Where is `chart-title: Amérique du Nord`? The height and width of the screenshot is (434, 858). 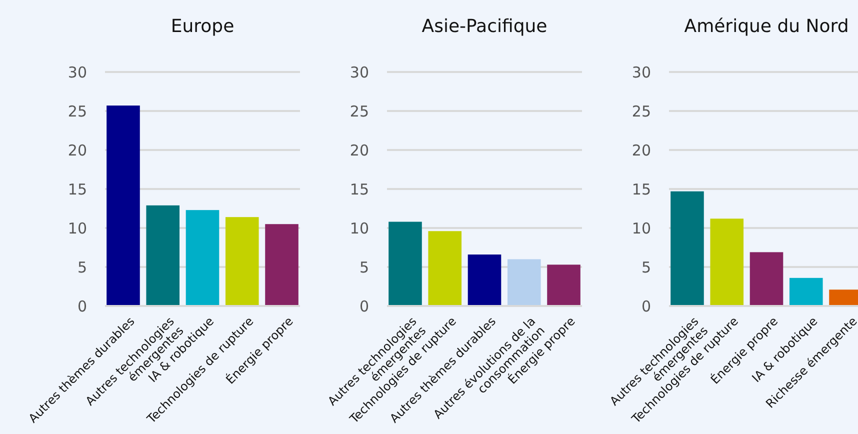
chart-title: Amérique du Nord is located at coordinates (766, 26).